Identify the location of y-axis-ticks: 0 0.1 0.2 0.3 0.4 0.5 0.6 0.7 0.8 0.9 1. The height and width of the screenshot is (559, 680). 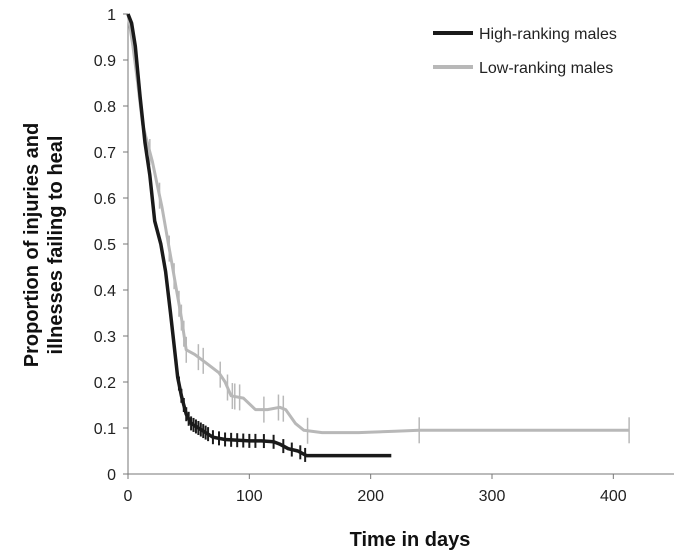
(111, 245).